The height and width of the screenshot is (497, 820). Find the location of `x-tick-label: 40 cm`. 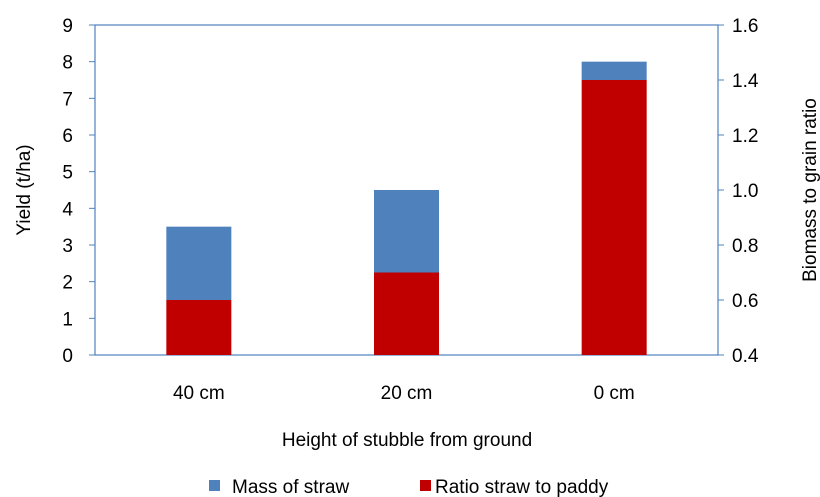

x-tick-label: 40 cm is located at coordinates (199, 393).